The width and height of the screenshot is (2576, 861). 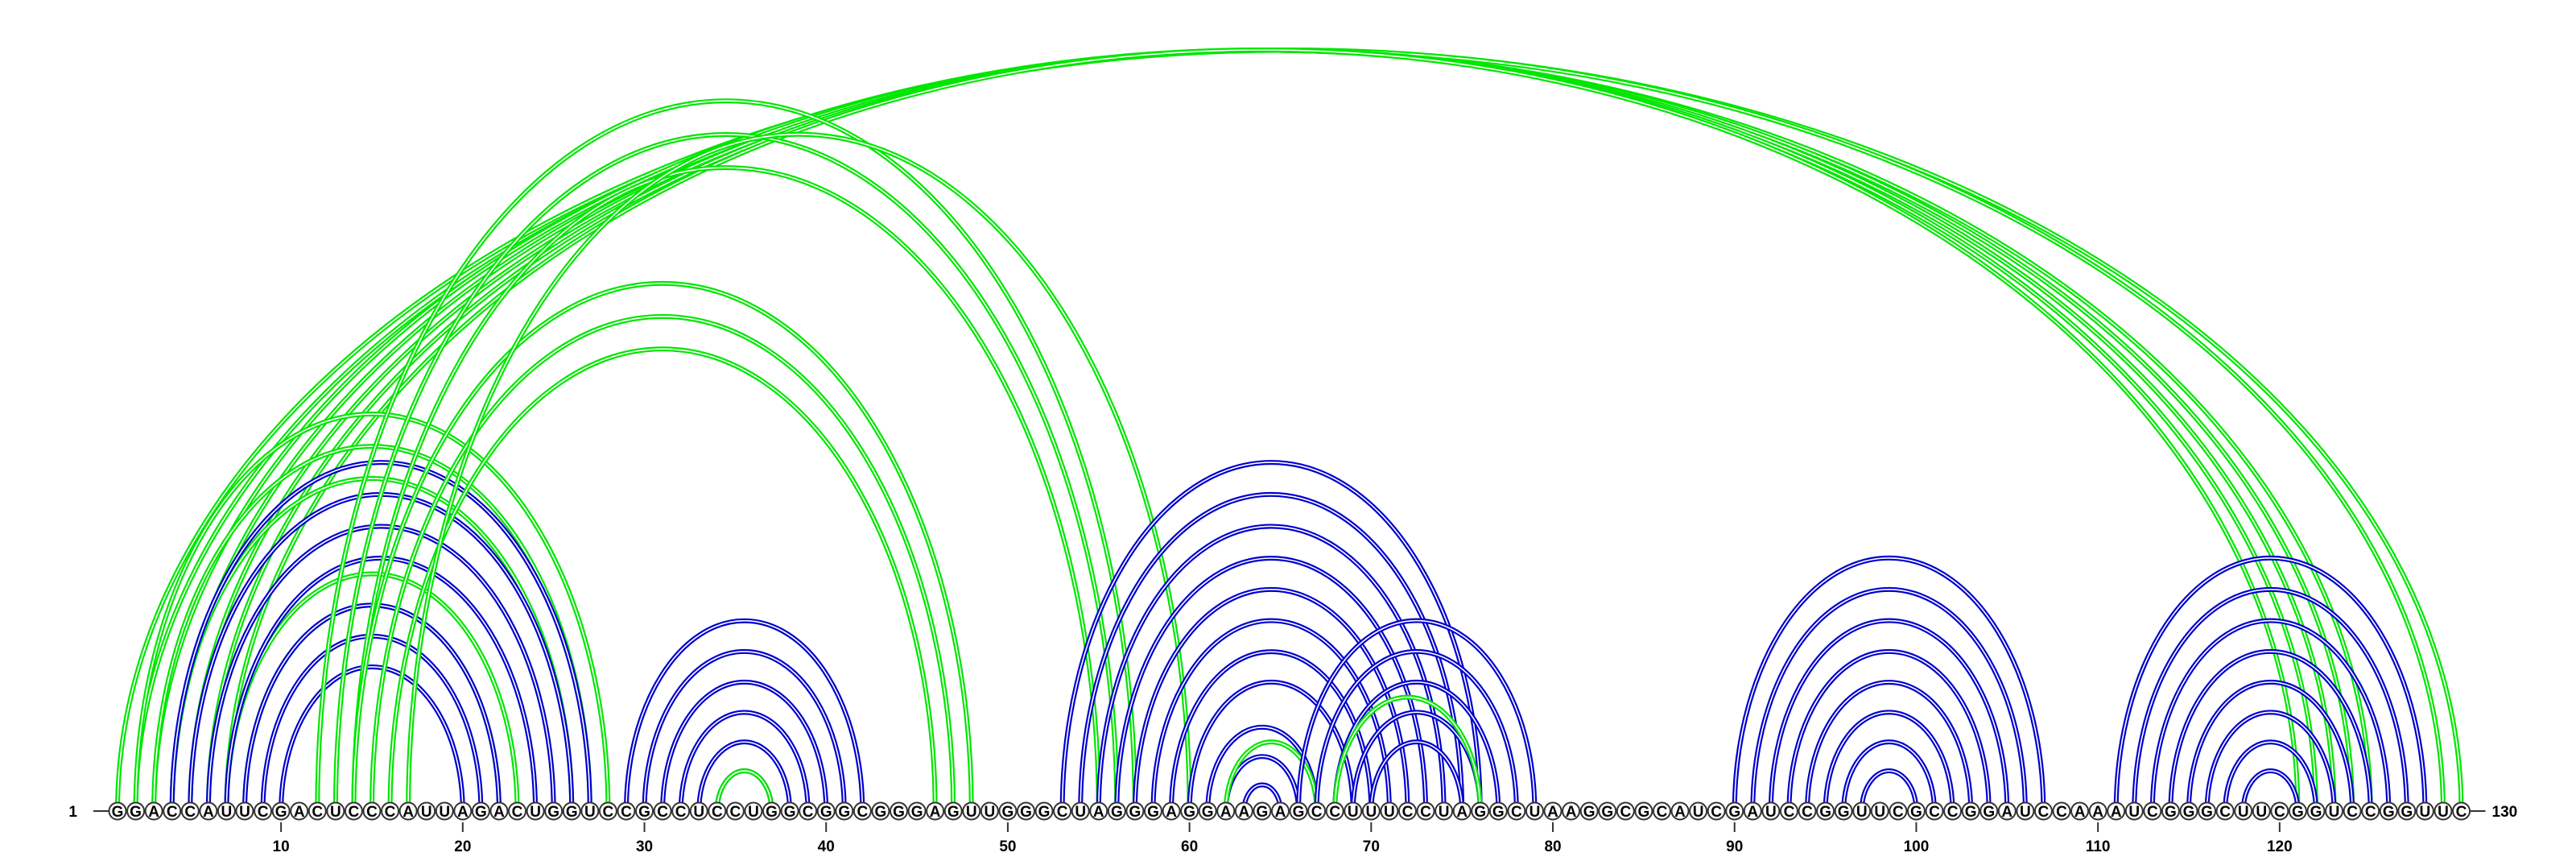 I want to click on axis-tick-label: 30, so click(x=644, y=846).